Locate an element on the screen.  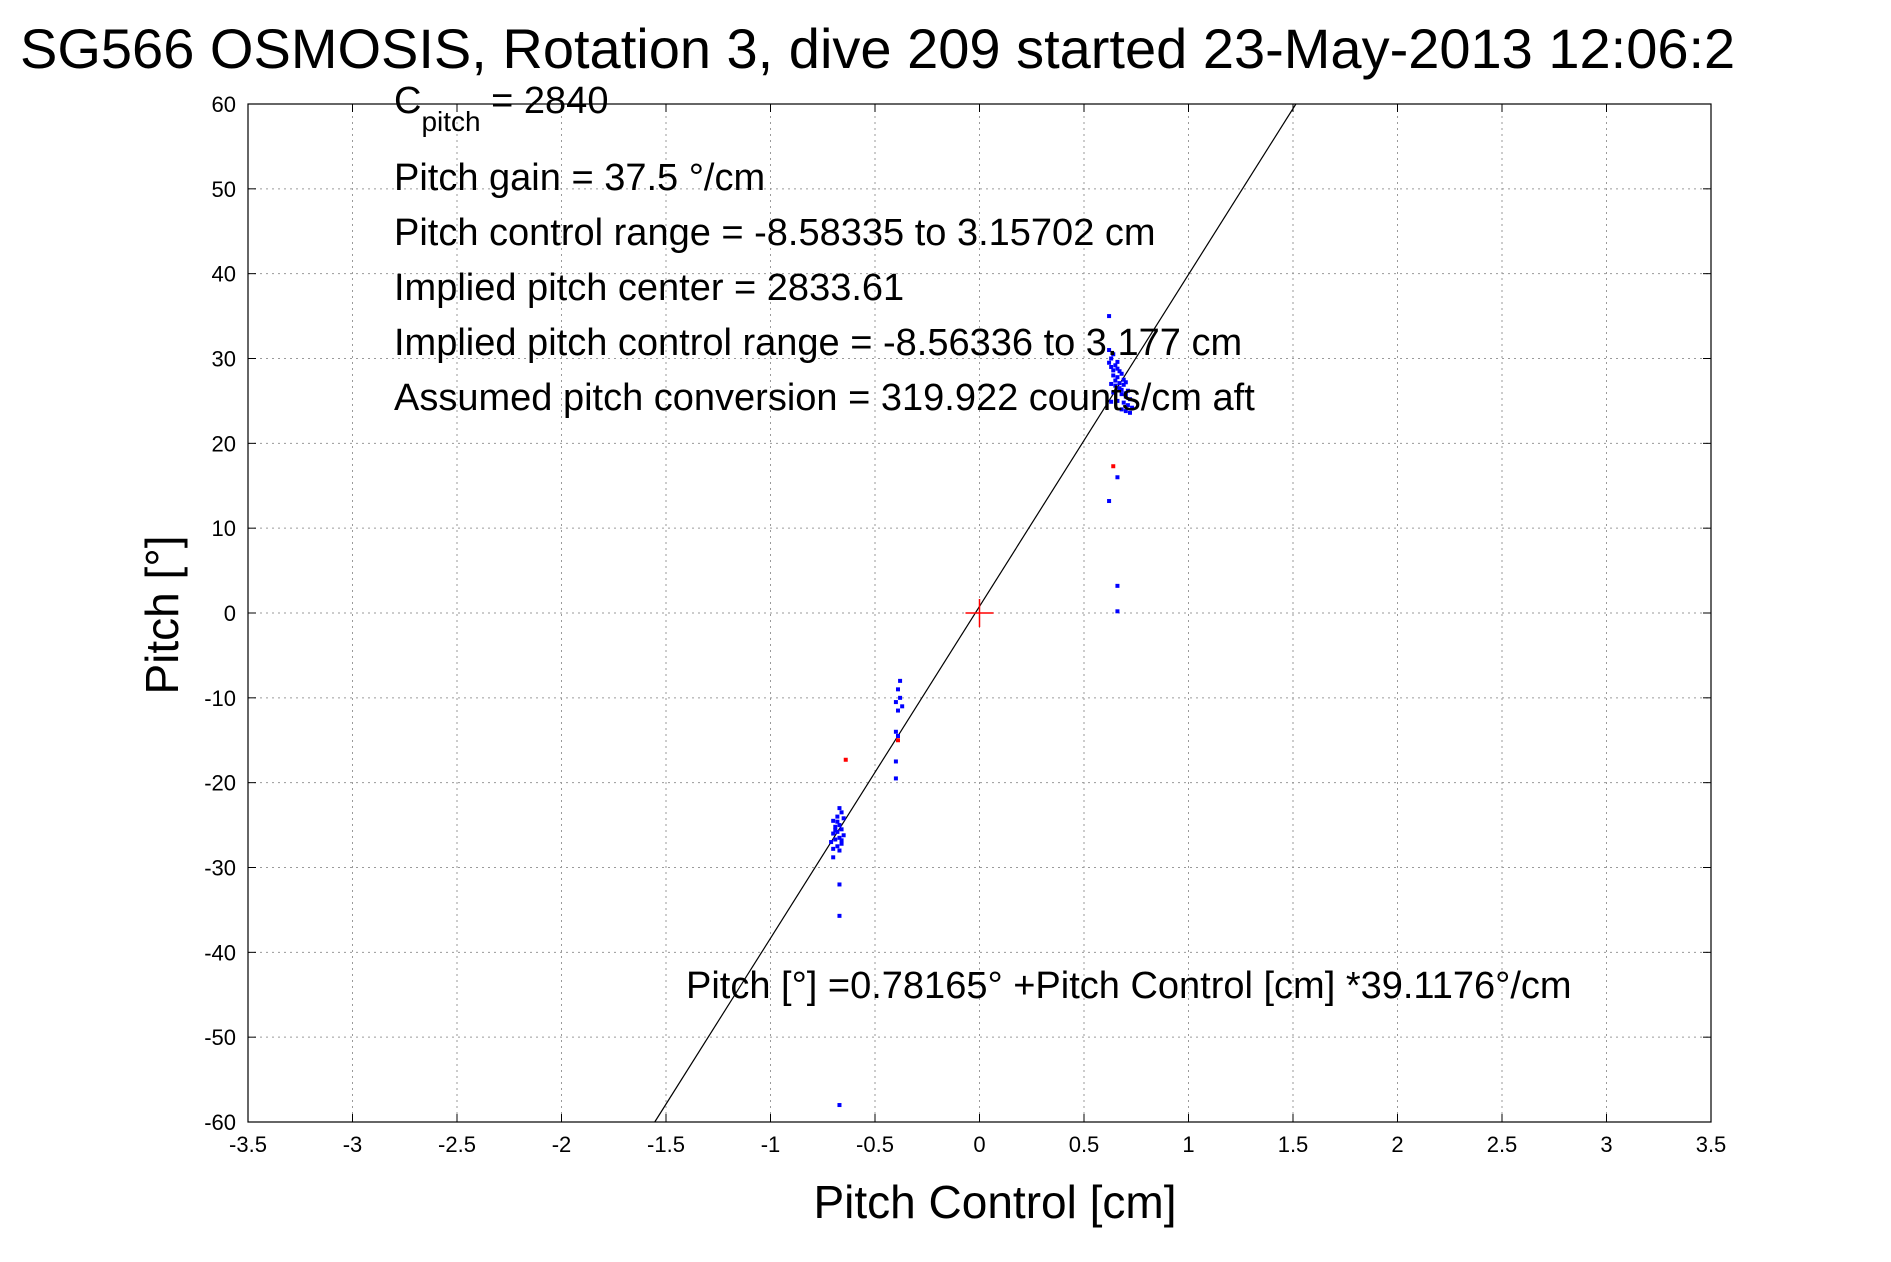
x-tick-label: -2.5 is located at coordinates (457, 1144).